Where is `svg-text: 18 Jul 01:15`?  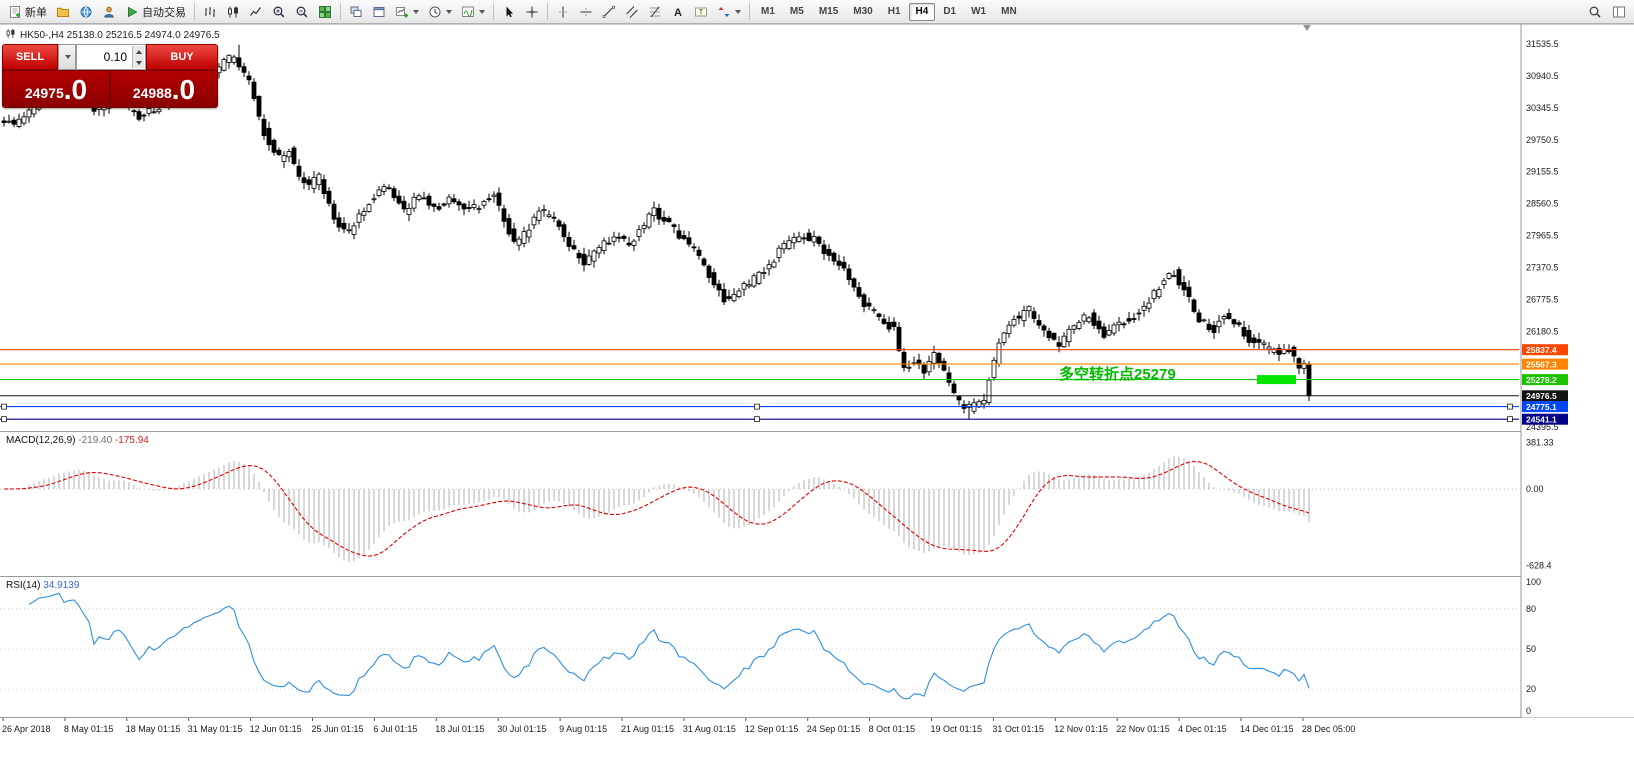 svg-text: 18 Jul 01:15 is located at coordinates (459, 729).